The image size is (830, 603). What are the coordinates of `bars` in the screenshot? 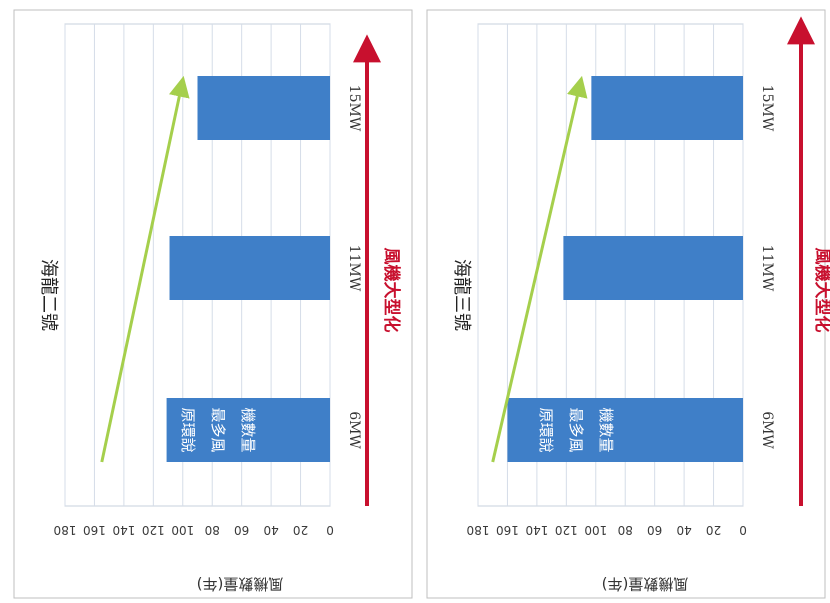 It's located at (248, 269).